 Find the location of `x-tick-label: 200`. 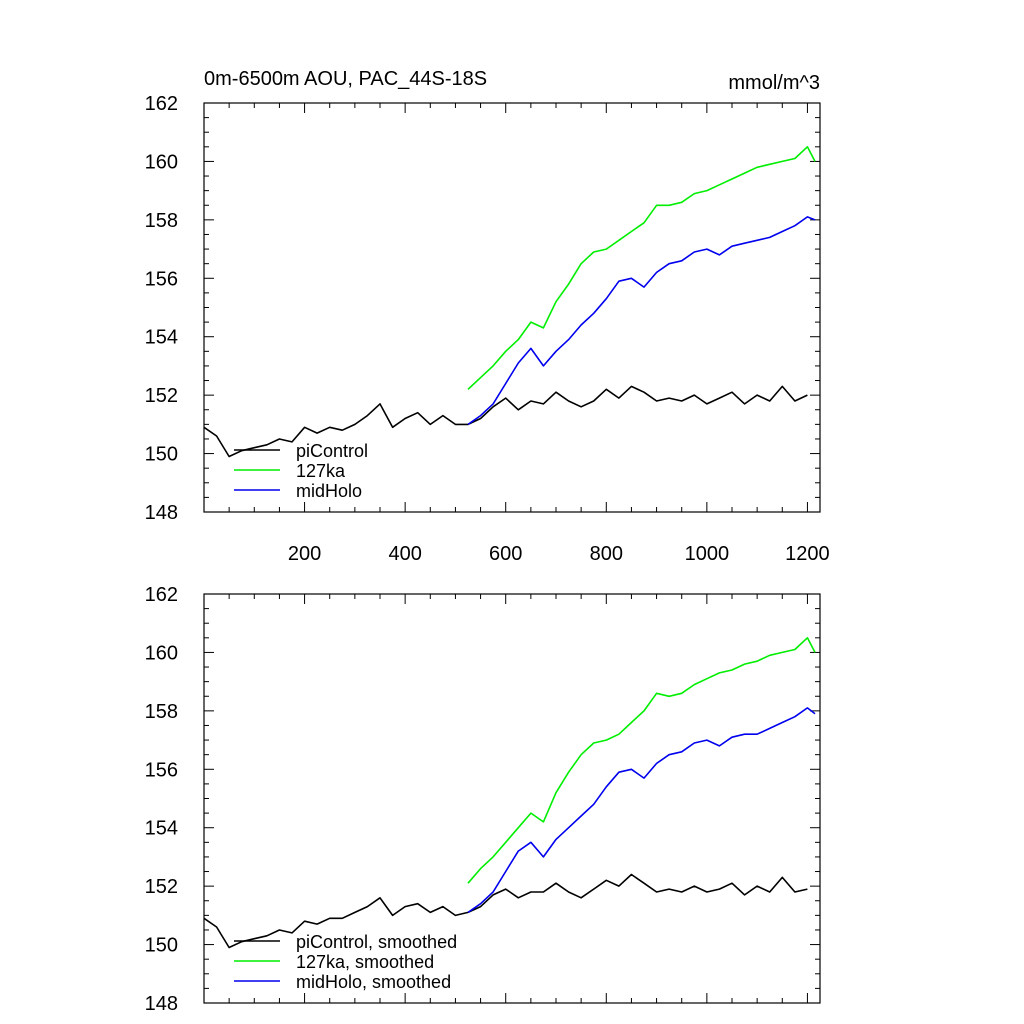

x-tick-label: 200 is located at coordinates (304, 554).